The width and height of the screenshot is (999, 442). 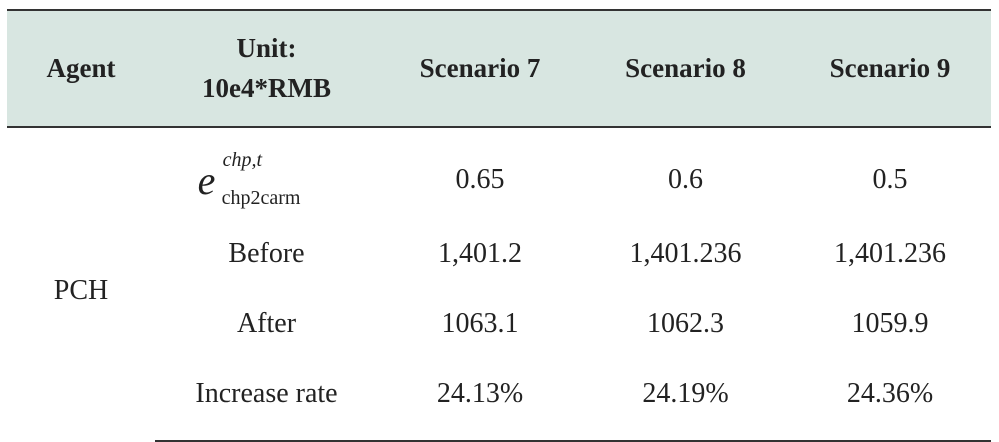 What do you see at coordinates (242, 159) in the screenshot?
I see `factor-superscript: chp,t` at bounding box center [242, 159].